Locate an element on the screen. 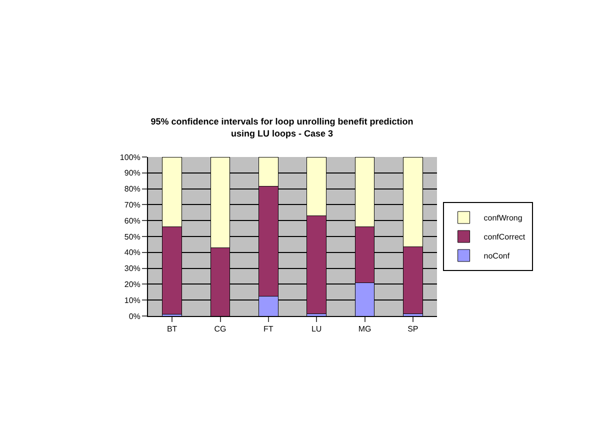 This screenshot has width=600, height=445. y-tick-label: 60% is located at coordinates (132, 221).